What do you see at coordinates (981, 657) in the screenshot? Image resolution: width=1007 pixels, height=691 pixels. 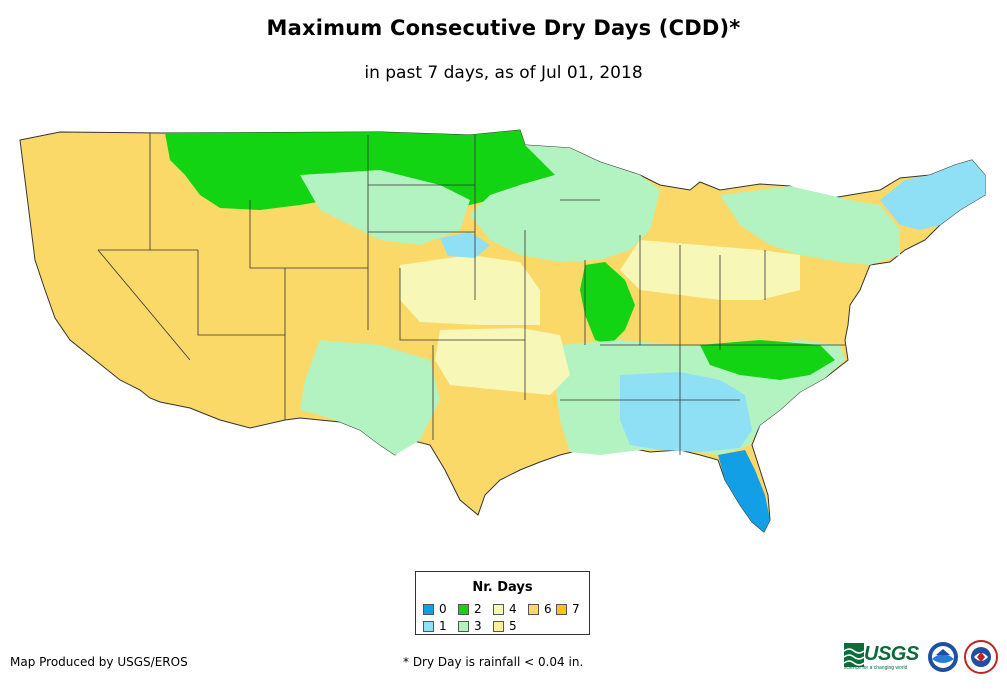 I see `nws-logo-icon` at bounding box center [981, 657].